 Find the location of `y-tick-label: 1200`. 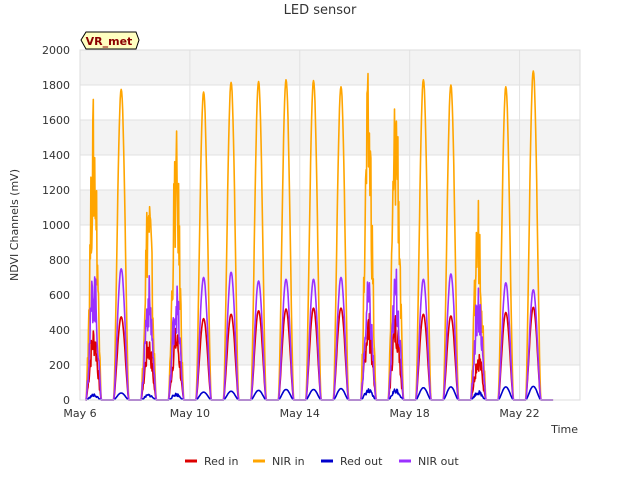

y-tick-label: 1200 is located at coordinates (56, 190).